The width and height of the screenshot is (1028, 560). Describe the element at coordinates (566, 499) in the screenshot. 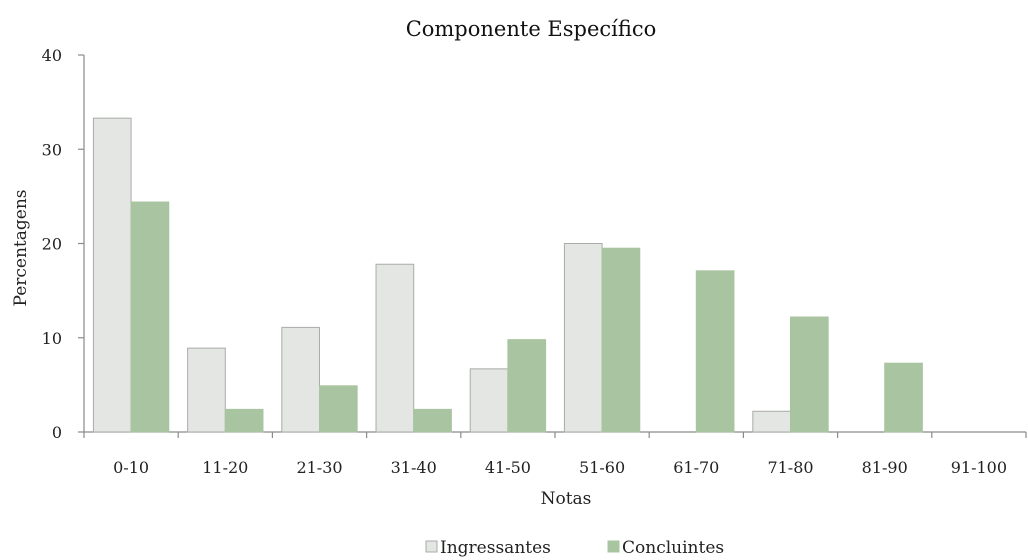

I see `x-axis-label: Notas` at that location.